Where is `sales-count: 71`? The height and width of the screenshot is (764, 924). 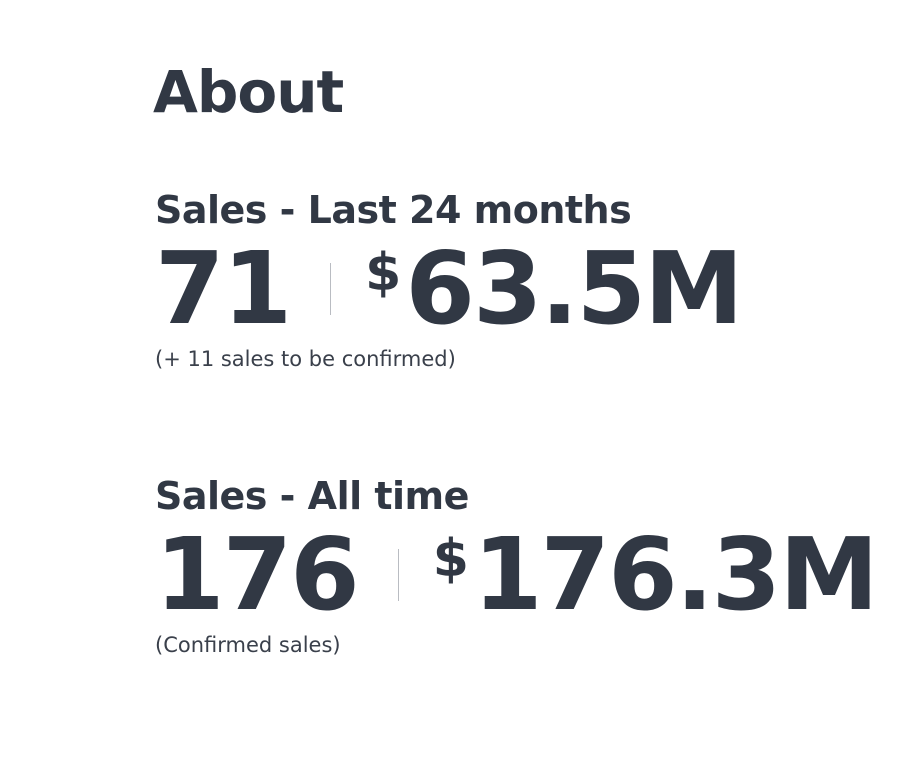 sales-count: 71 is located at coordinates (223, 288).